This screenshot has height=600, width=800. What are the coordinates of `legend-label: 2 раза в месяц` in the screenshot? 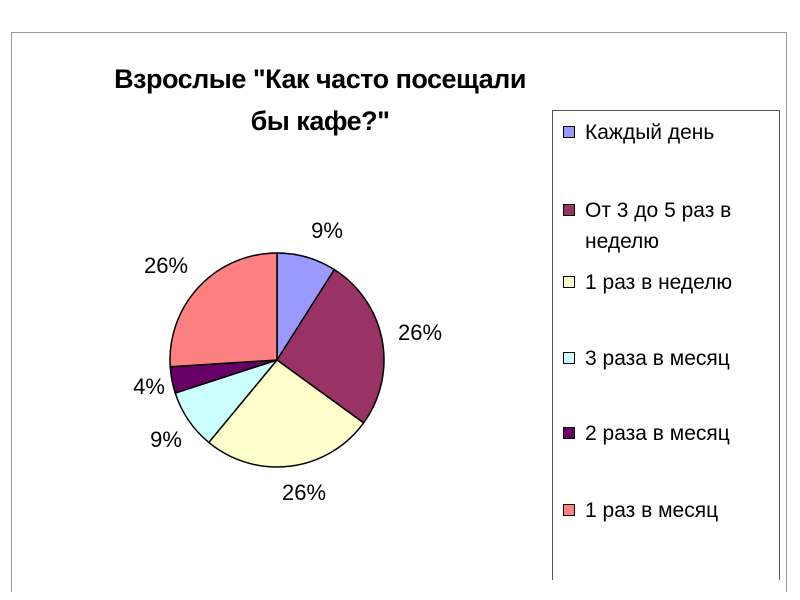 It's located at (657, 433).